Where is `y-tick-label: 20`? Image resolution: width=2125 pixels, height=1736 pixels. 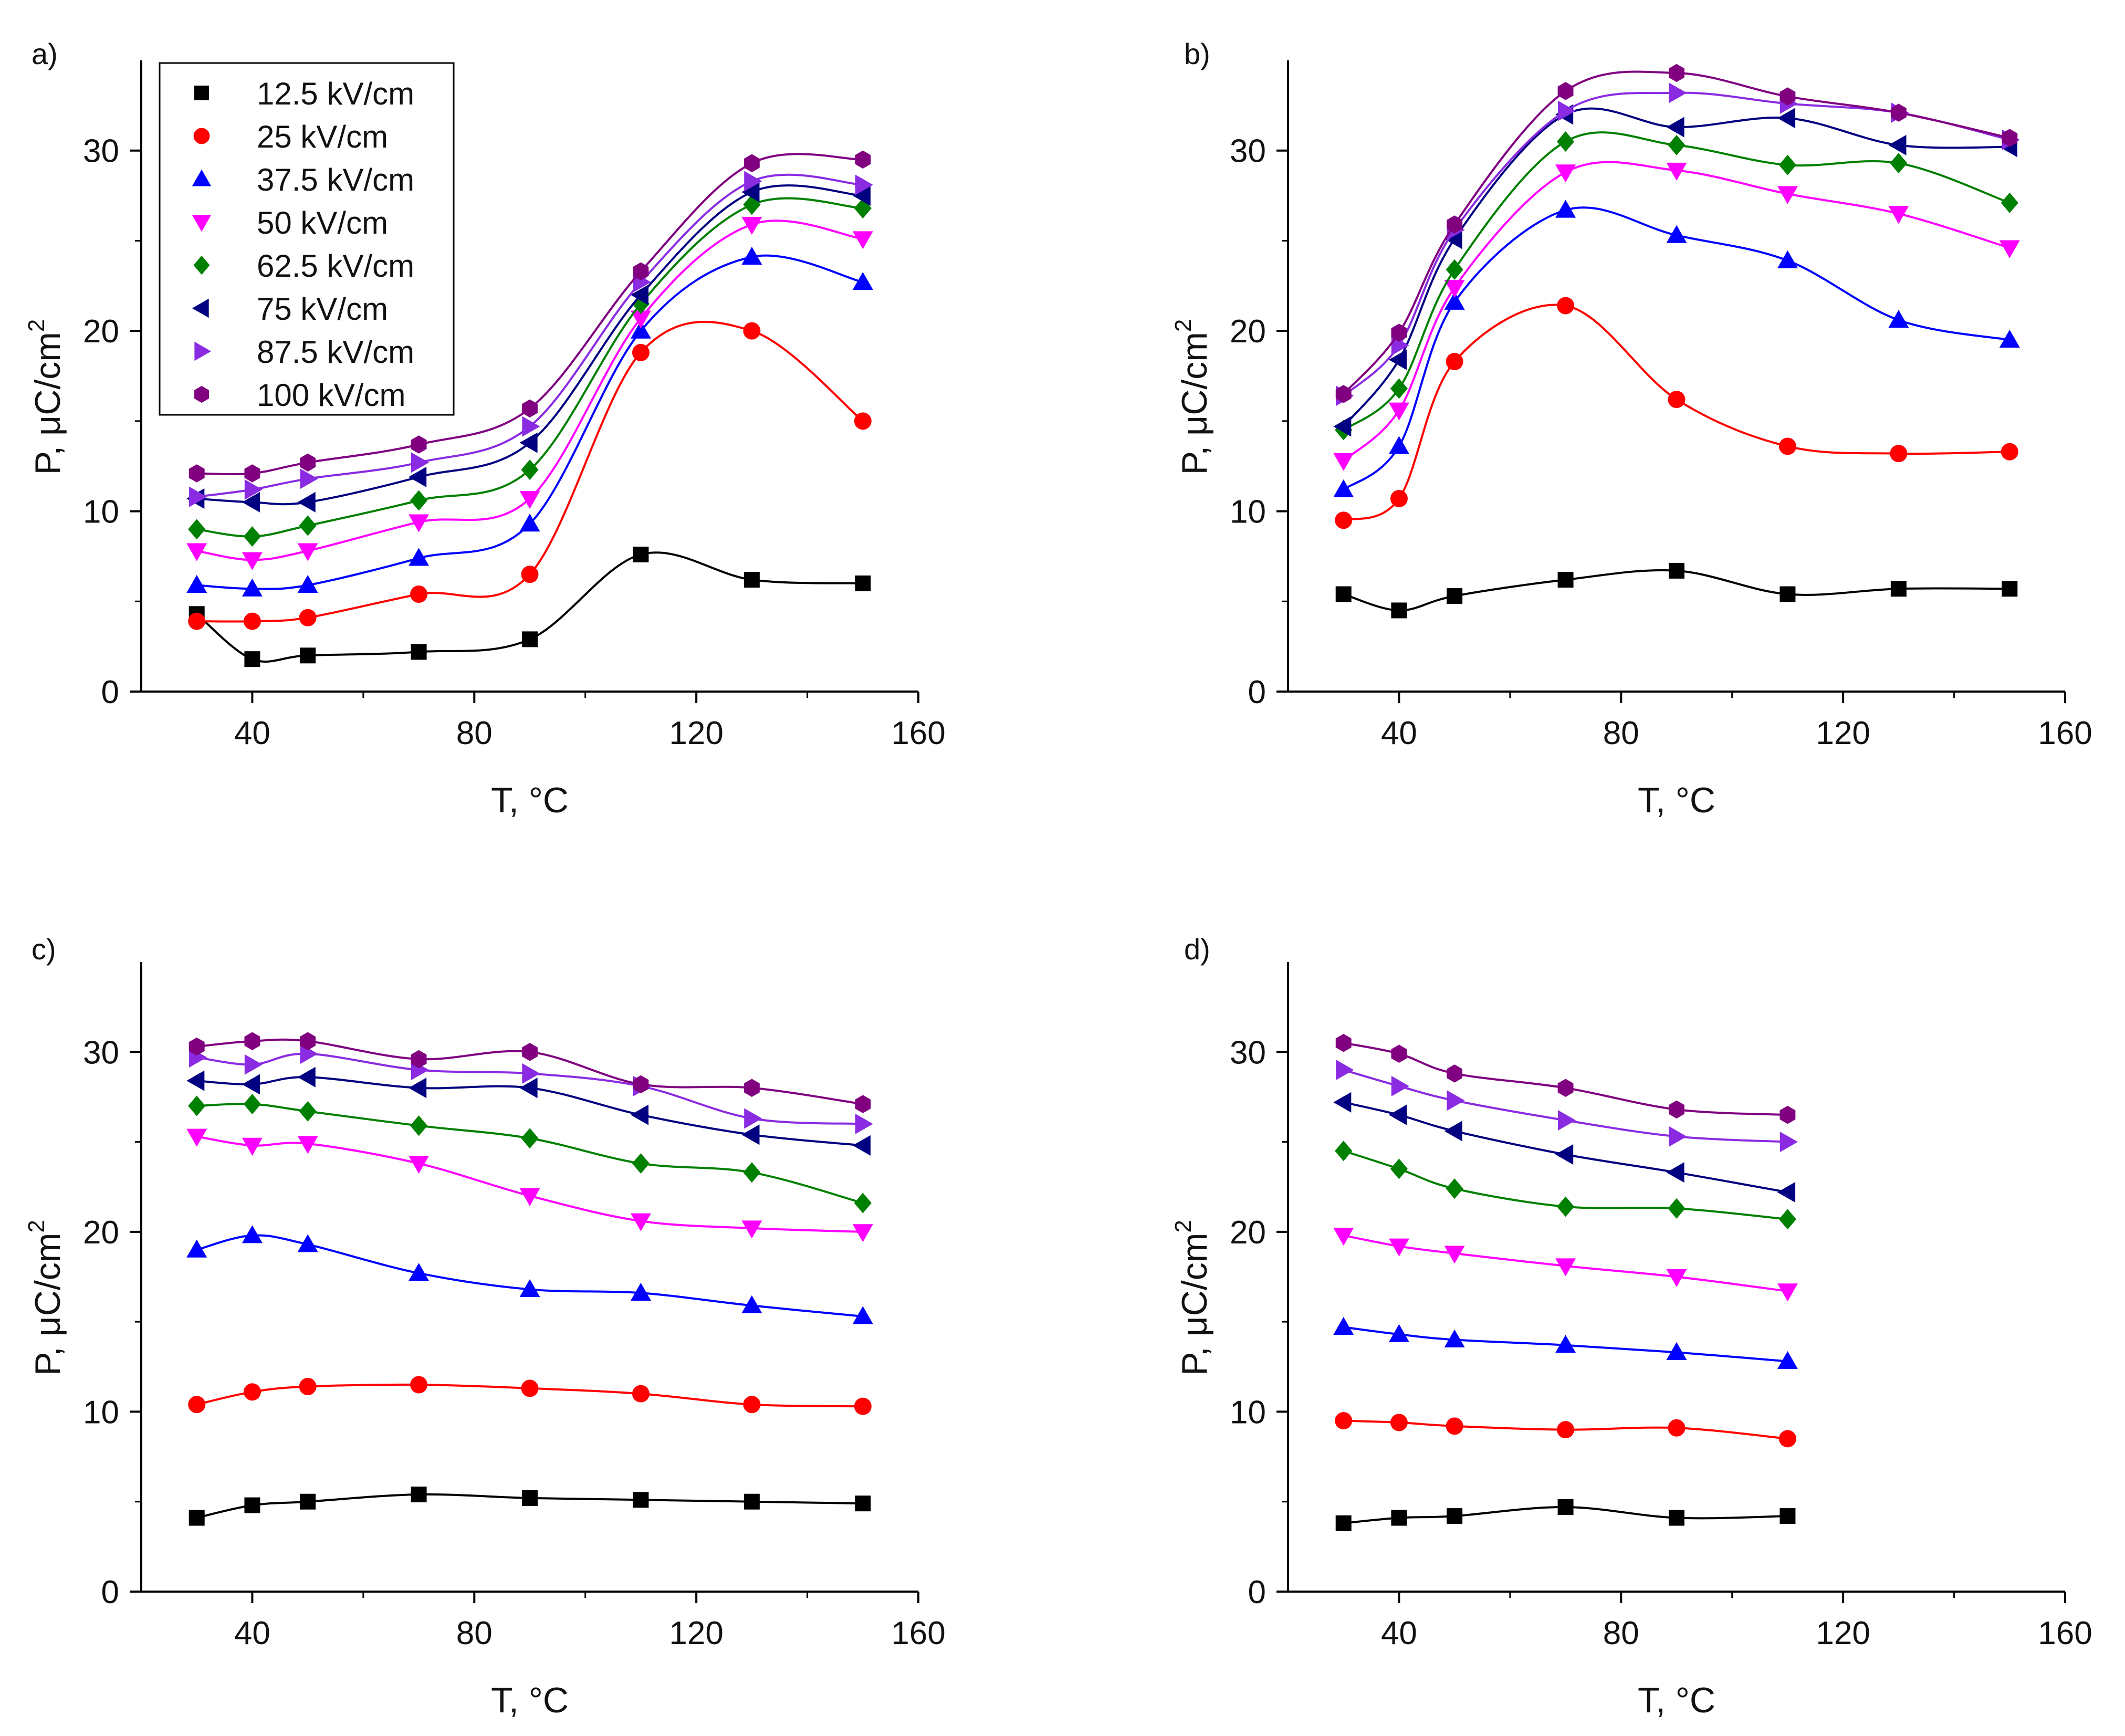 y-tick-label: 20 is located at coordinates (101, 331).